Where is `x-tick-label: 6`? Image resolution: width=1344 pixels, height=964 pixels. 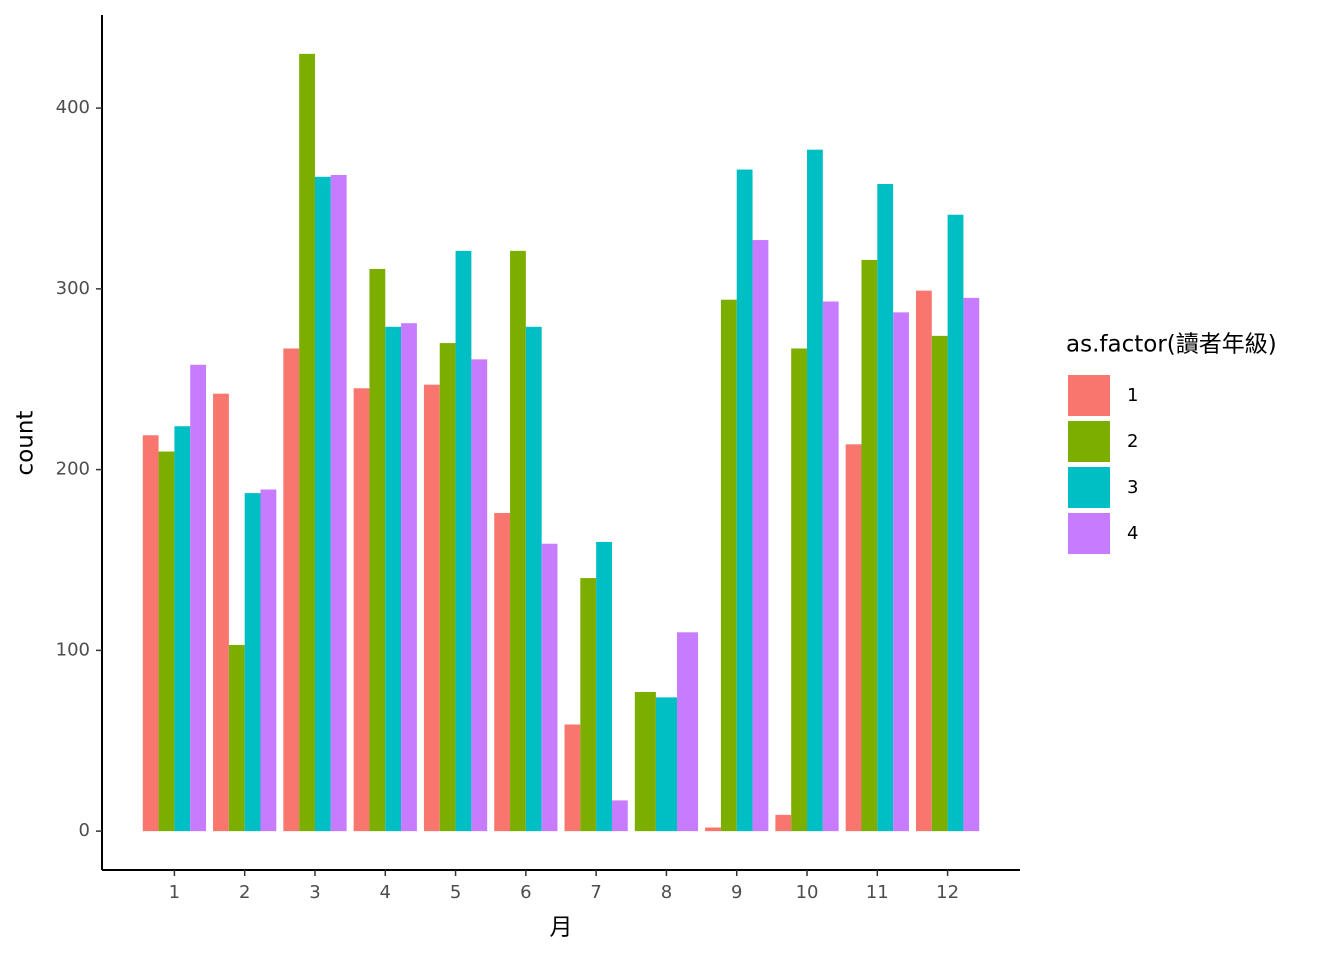 x-tick-label: 6 is located at coordinates (525, 892).